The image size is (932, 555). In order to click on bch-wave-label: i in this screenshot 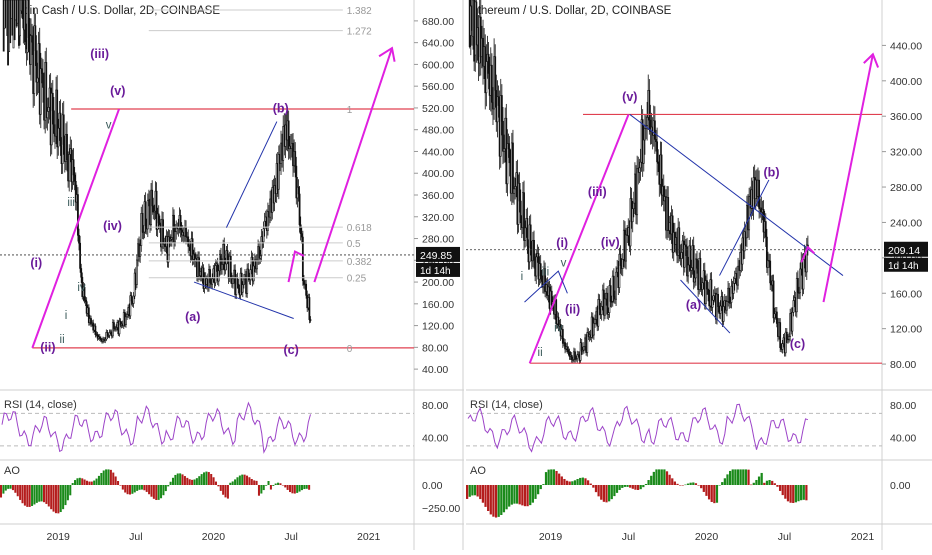, I will do `click(66, 316)`.